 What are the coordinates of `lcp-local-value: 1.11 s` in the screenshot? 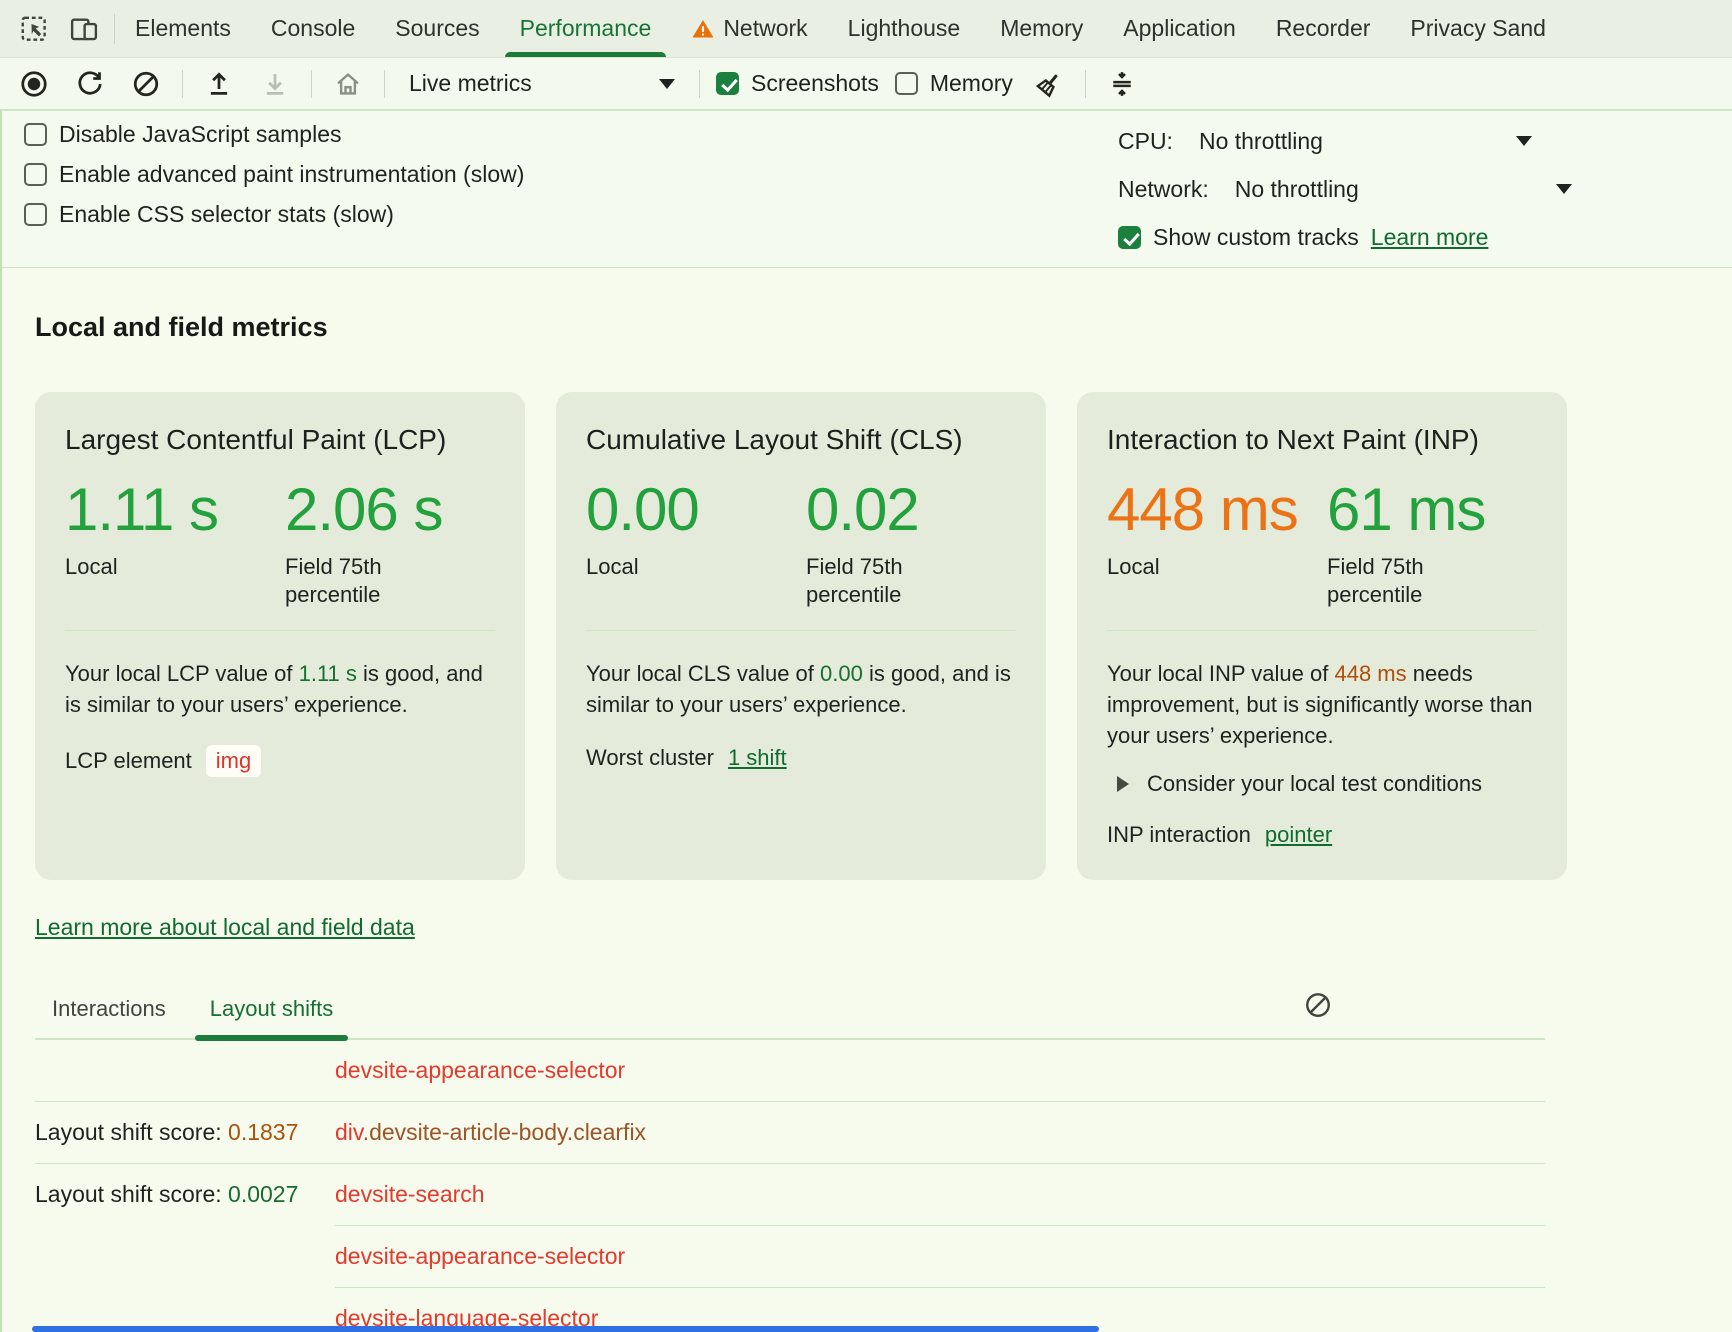 It's located at (142, 509).